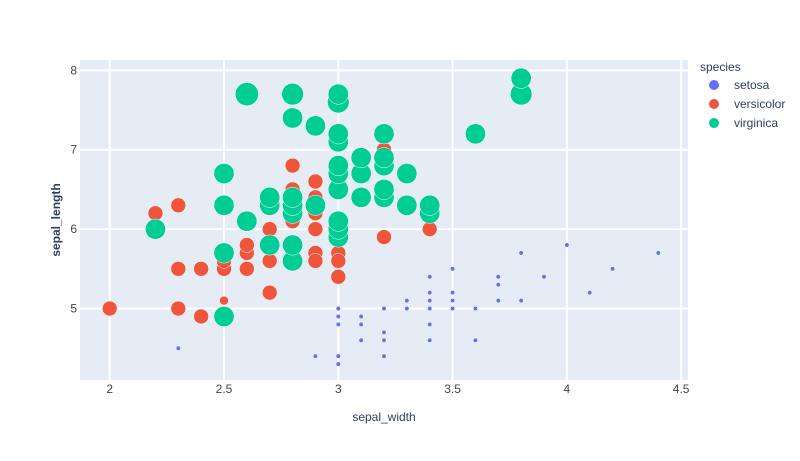 The image size is (800, 461). What do you see at coordinates (73, 309) in the screenshot?
I see `y-tick-label: 5` at bounding box center [73, 309].